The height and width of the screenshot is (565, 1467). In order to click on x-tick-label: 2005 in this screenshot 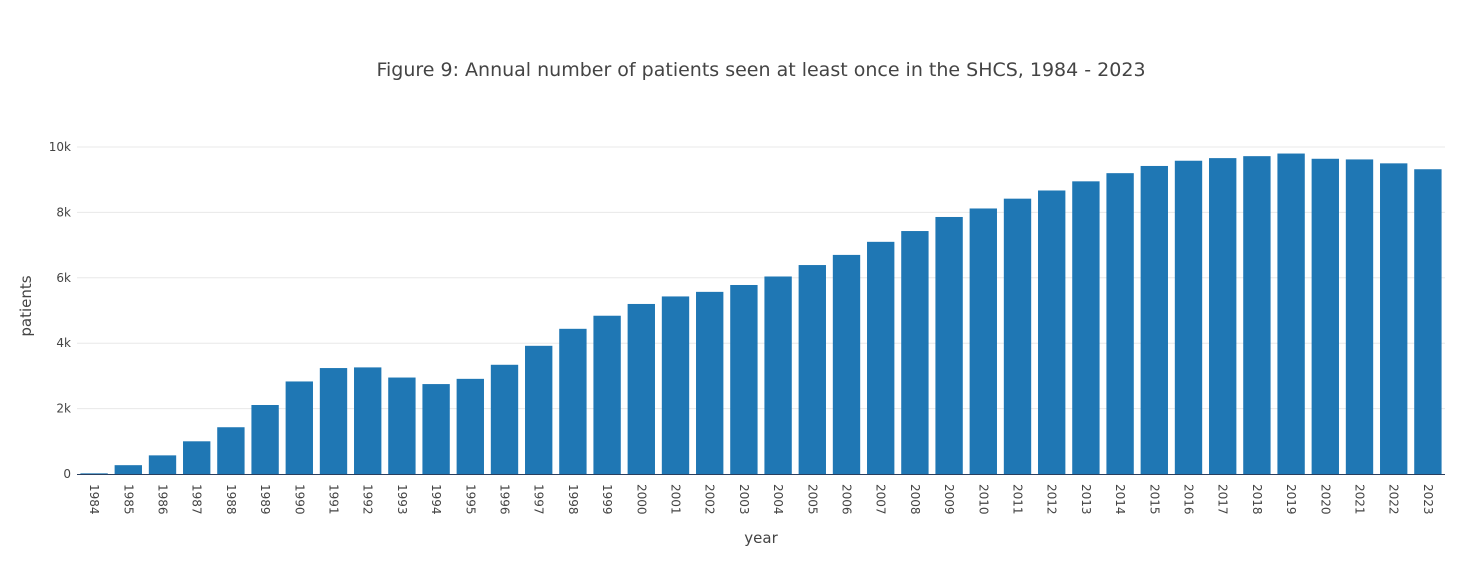, I will do `click(812, 499)`.